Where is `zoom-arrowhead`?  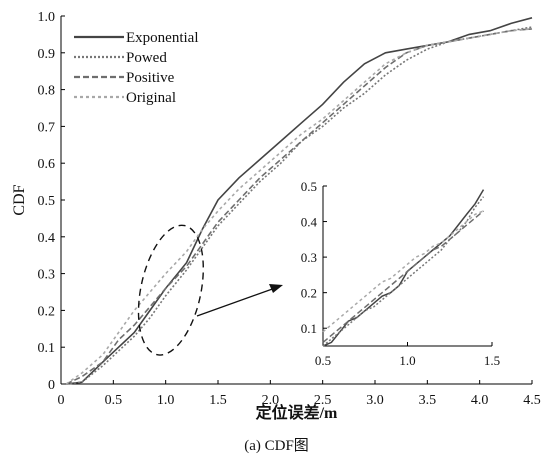
zoom-arrowhead is located at coordinates (276, 288).